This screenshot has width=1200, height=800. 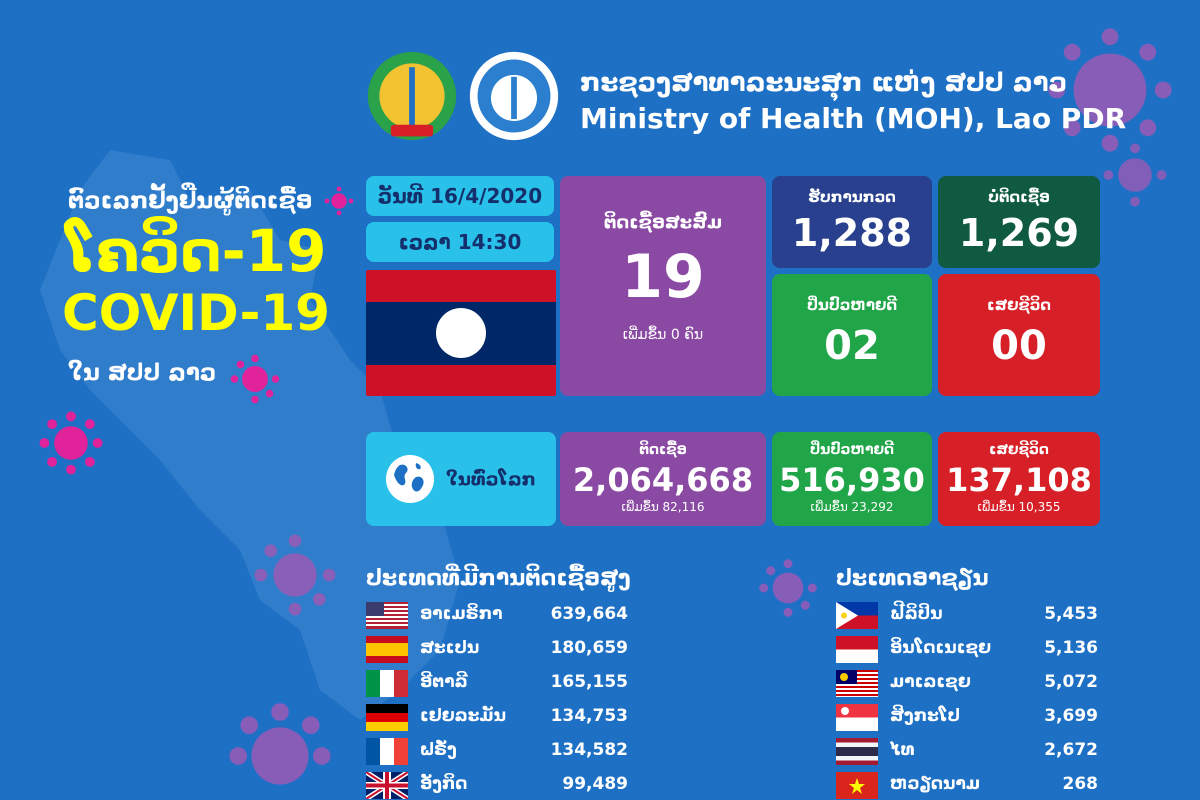 I want to click on asean-title: ປະເທດອາຊຽນ, so click(x=912, y=578).